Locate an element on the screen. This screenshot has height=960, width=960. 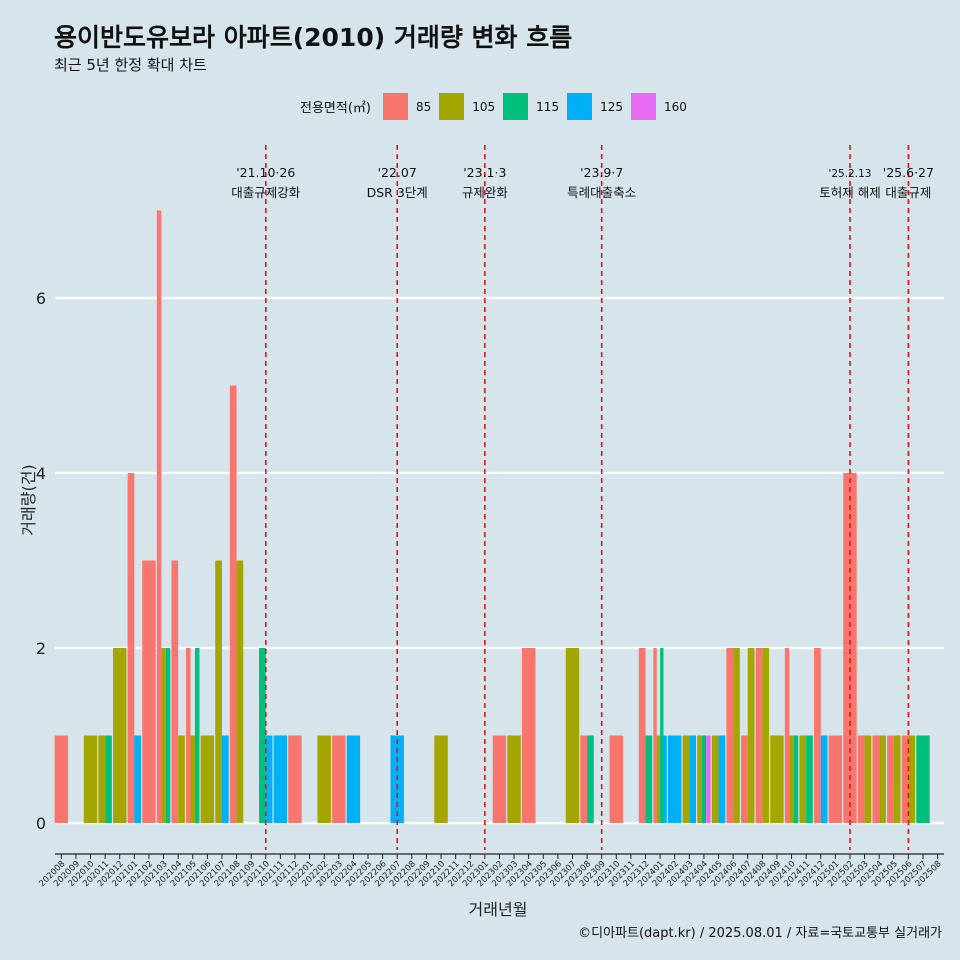
legend-item-105: 105 is located at coordinates (467, 106).